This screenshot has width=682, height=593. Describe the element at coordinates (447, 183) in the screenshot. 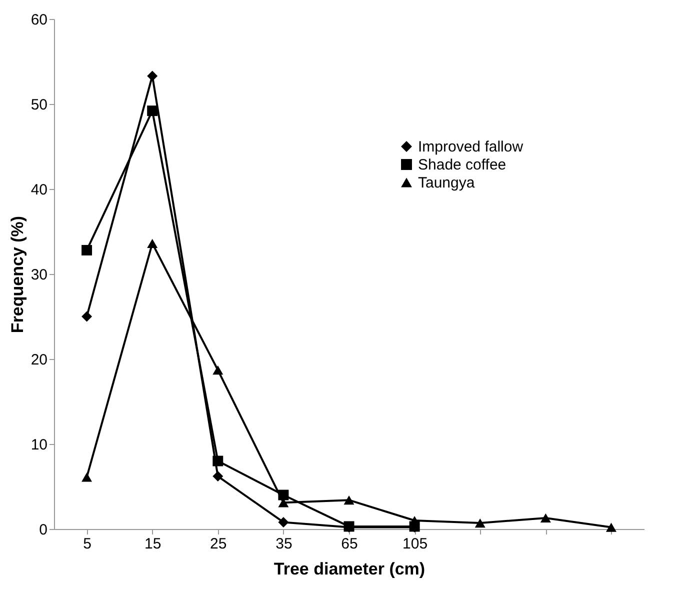

I see `legend-label: Taungya` at that location.